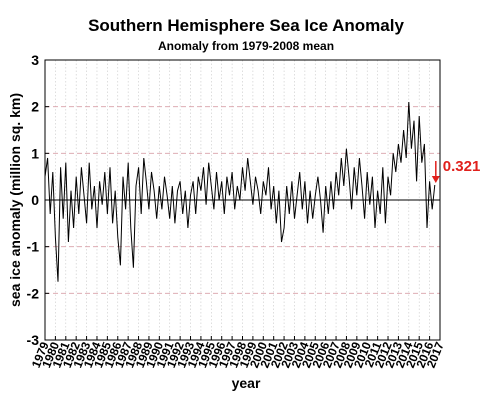  What do you see at coordinates (35, 60) in the screenshot?
I see `y-tick-label: 3` at bounding box center [35, 60].